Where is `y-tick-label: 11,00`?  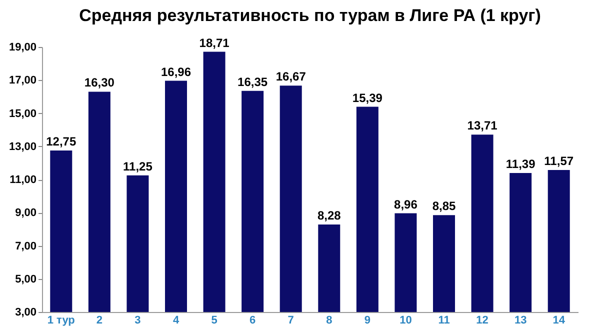
y-tick-label: 11,00 is located at coordinates (23, 180).